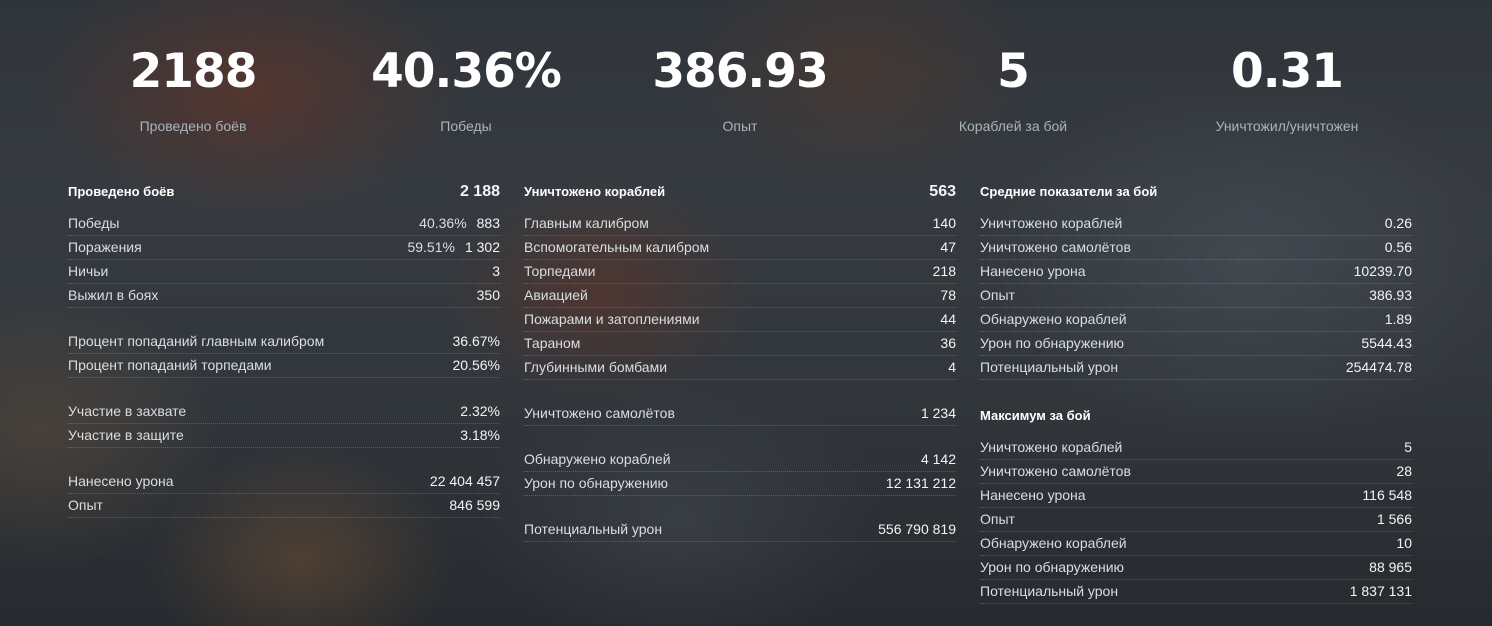  I want to click on summary-label: Проведено боёв, so click(193, 126).